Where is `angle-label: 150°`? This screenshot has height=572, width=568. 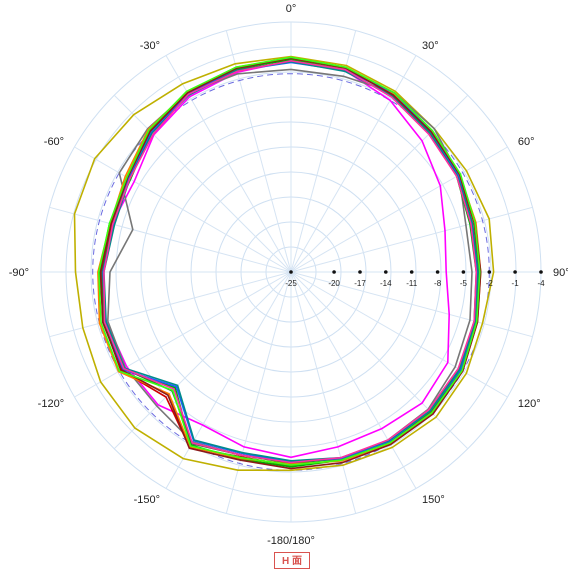 angle-label: 150° is located at coordinates (433, 500).